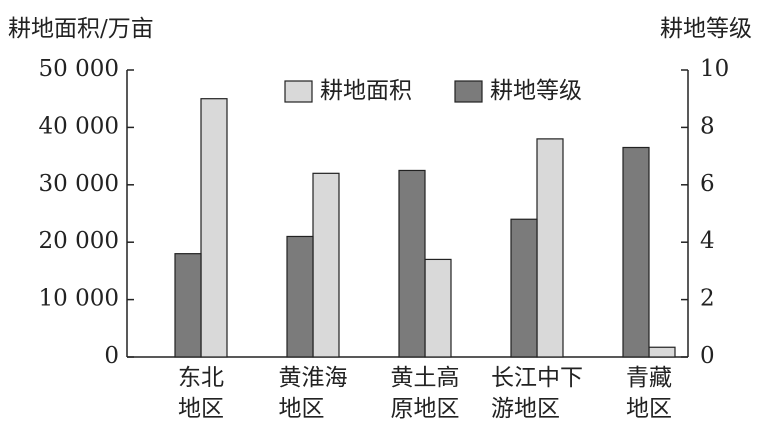 The image size is (764, 436). Describe the element at coordinates (79, 69) in the screenshot. I see `y-tick-label: 50 000` at that location.